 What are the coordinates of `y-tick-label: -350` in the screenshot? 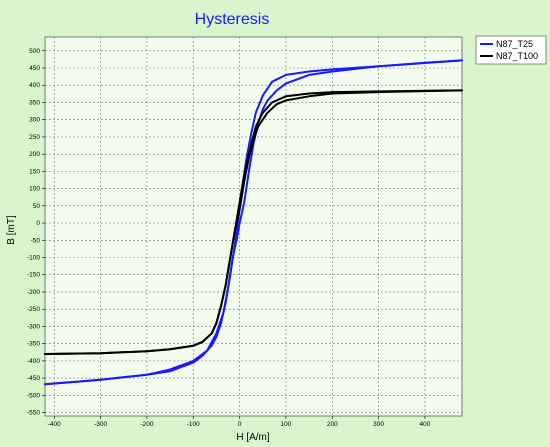 It's located at (33, 344).